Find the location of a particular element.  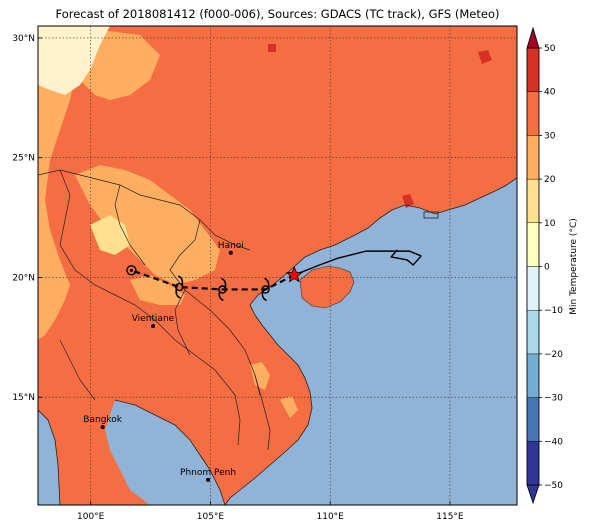

coastline-gulf is located at coordinates (170, 452).